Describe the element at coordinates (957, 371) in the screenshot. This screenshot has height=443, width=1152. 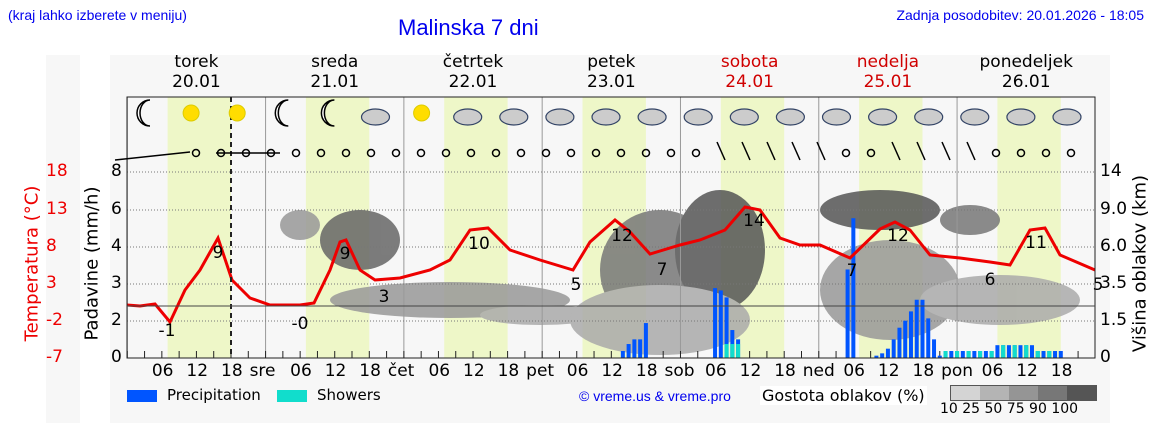
I see `x-tick: pon` at that location.